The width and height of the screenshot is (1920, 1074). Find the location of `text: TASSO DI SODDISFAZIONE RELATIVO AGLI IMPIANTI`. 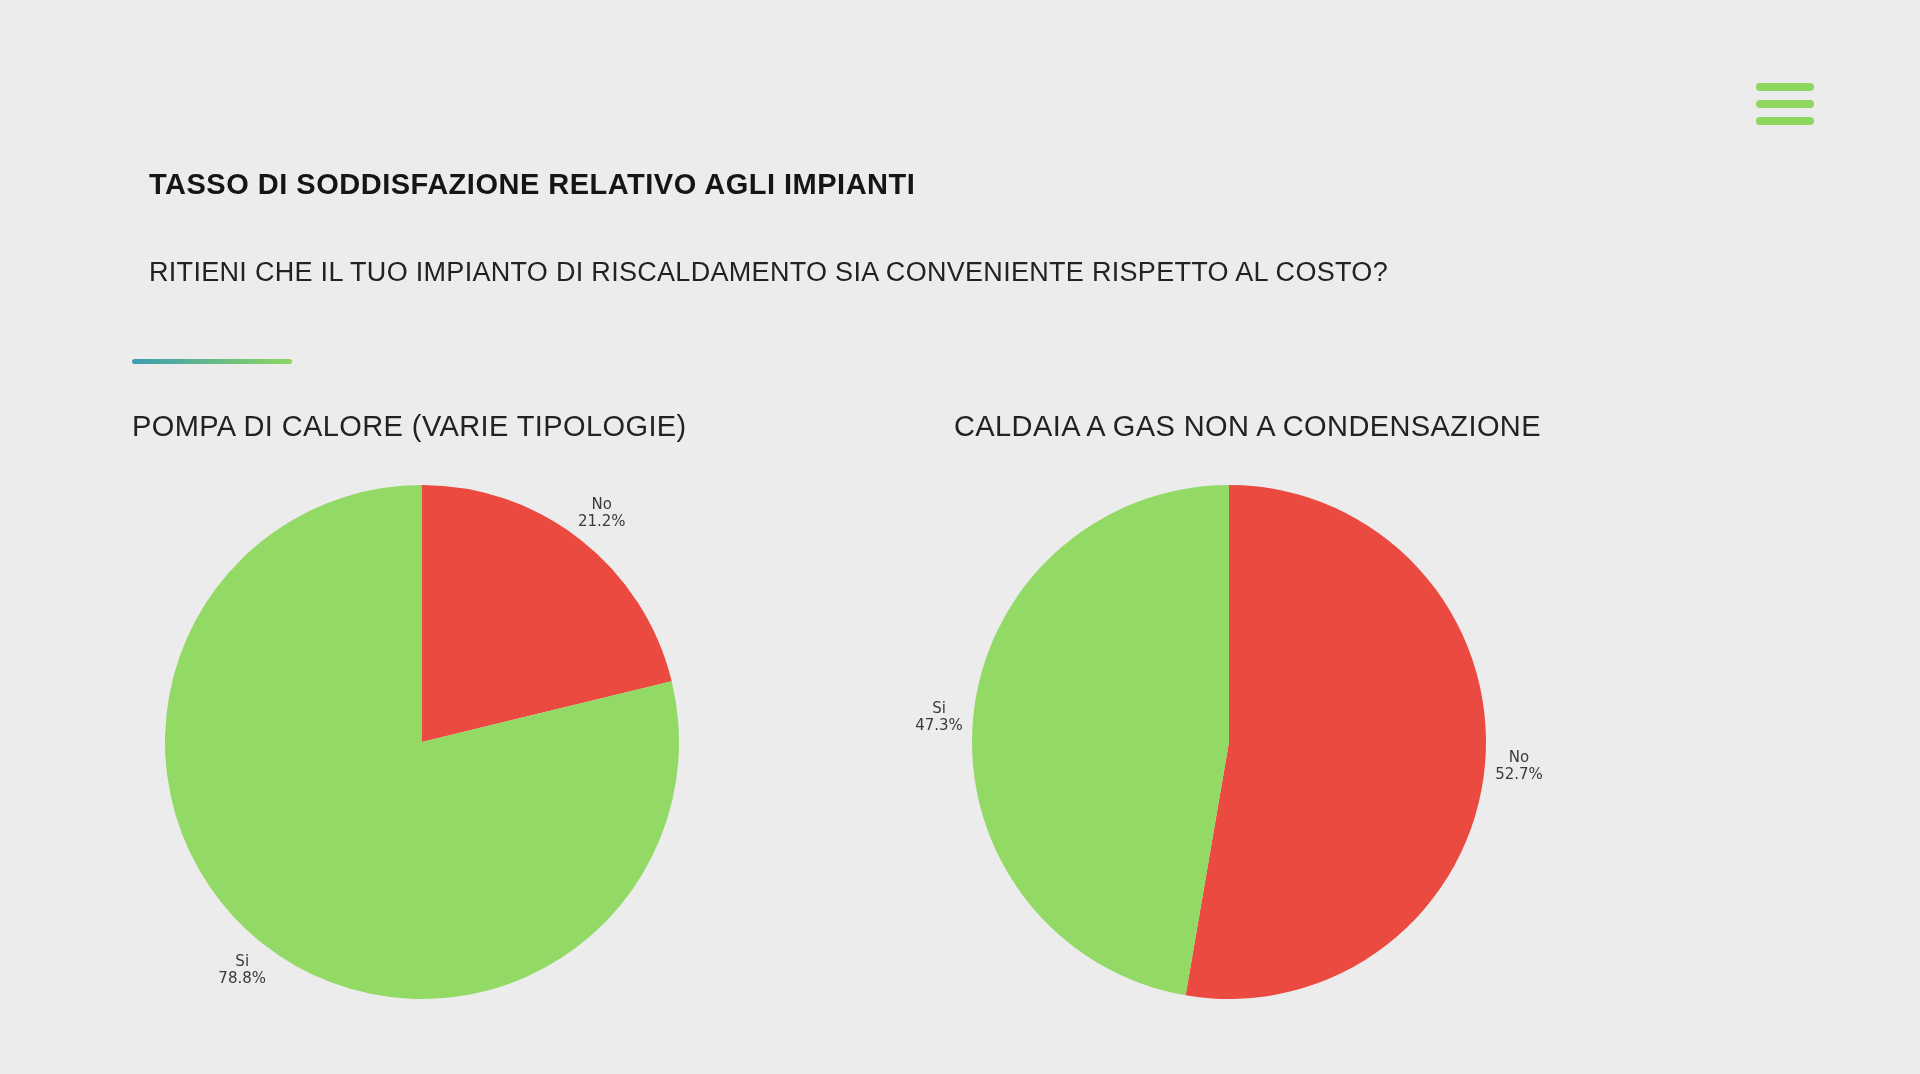

text: TASSO DI SODDISFAZIONE RELATIVO AGLI IMPIANTI is located at coordinates (532, 184).